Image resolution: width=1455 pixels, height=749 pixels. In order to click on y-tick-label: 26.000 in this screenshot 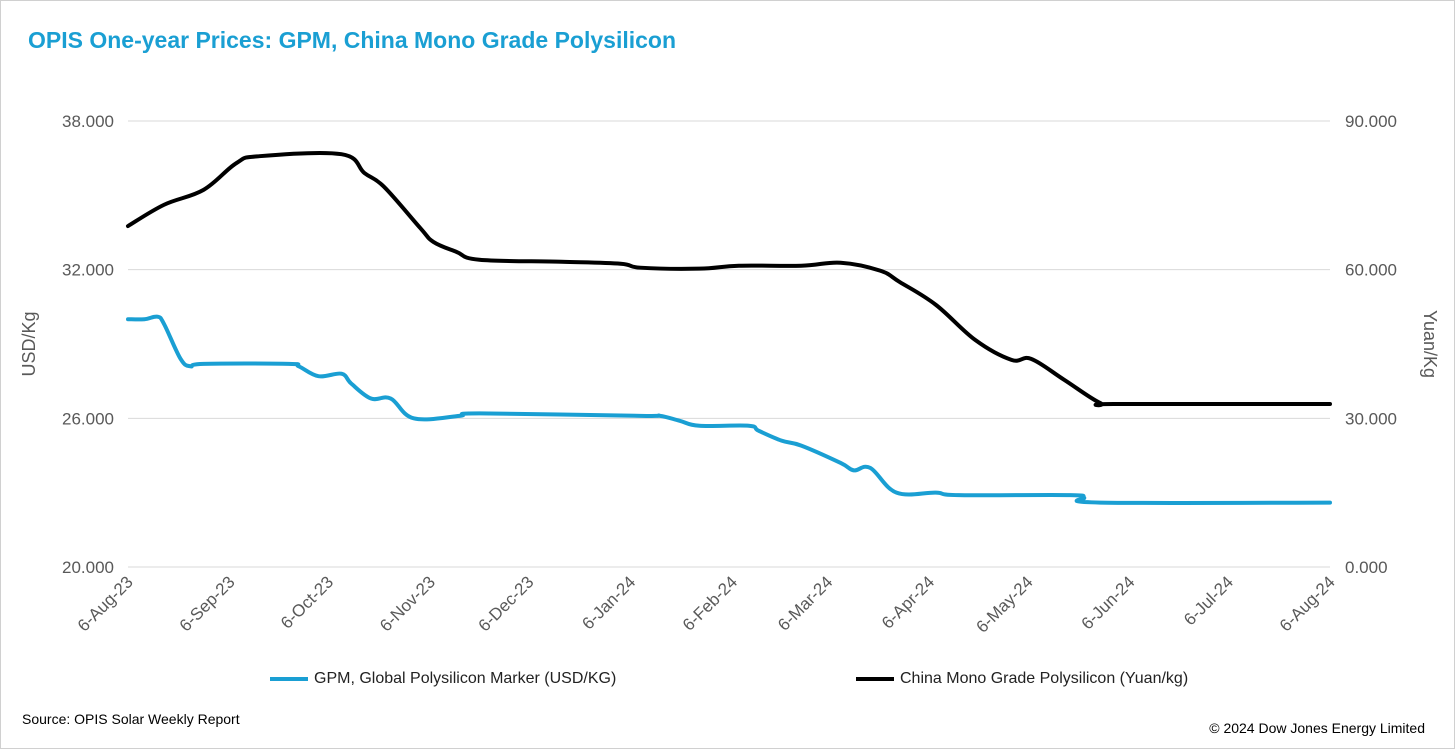, I will do `click(88, 418)`.